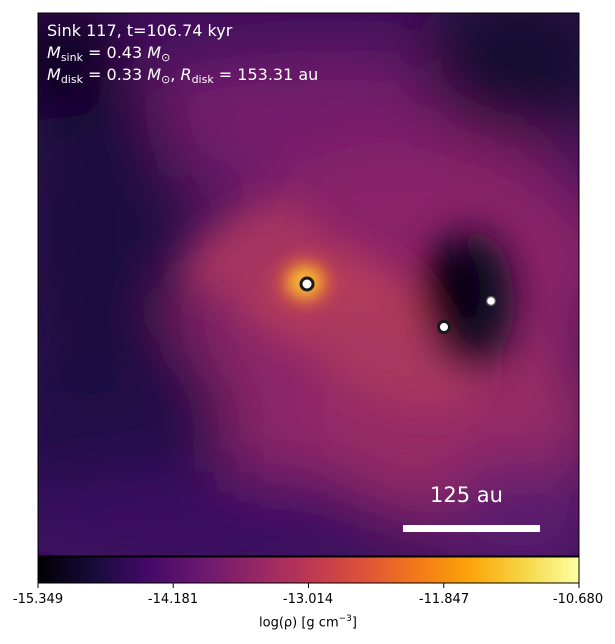 The width and height of the screenshot is (615, 644). I want to click on colorbar-tick-label: -11.847, so click(444, 599).